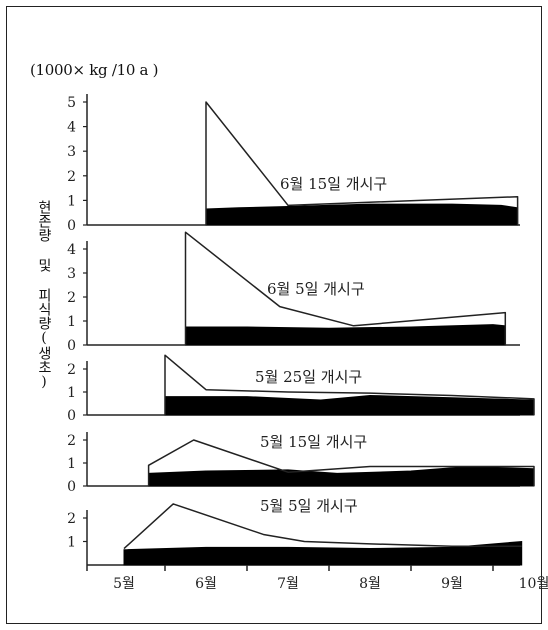  What do you see at coordinates (341, 462) in the screenshot?
I see `panel-3-standing-crop-line` at bounding box center [341, 462].